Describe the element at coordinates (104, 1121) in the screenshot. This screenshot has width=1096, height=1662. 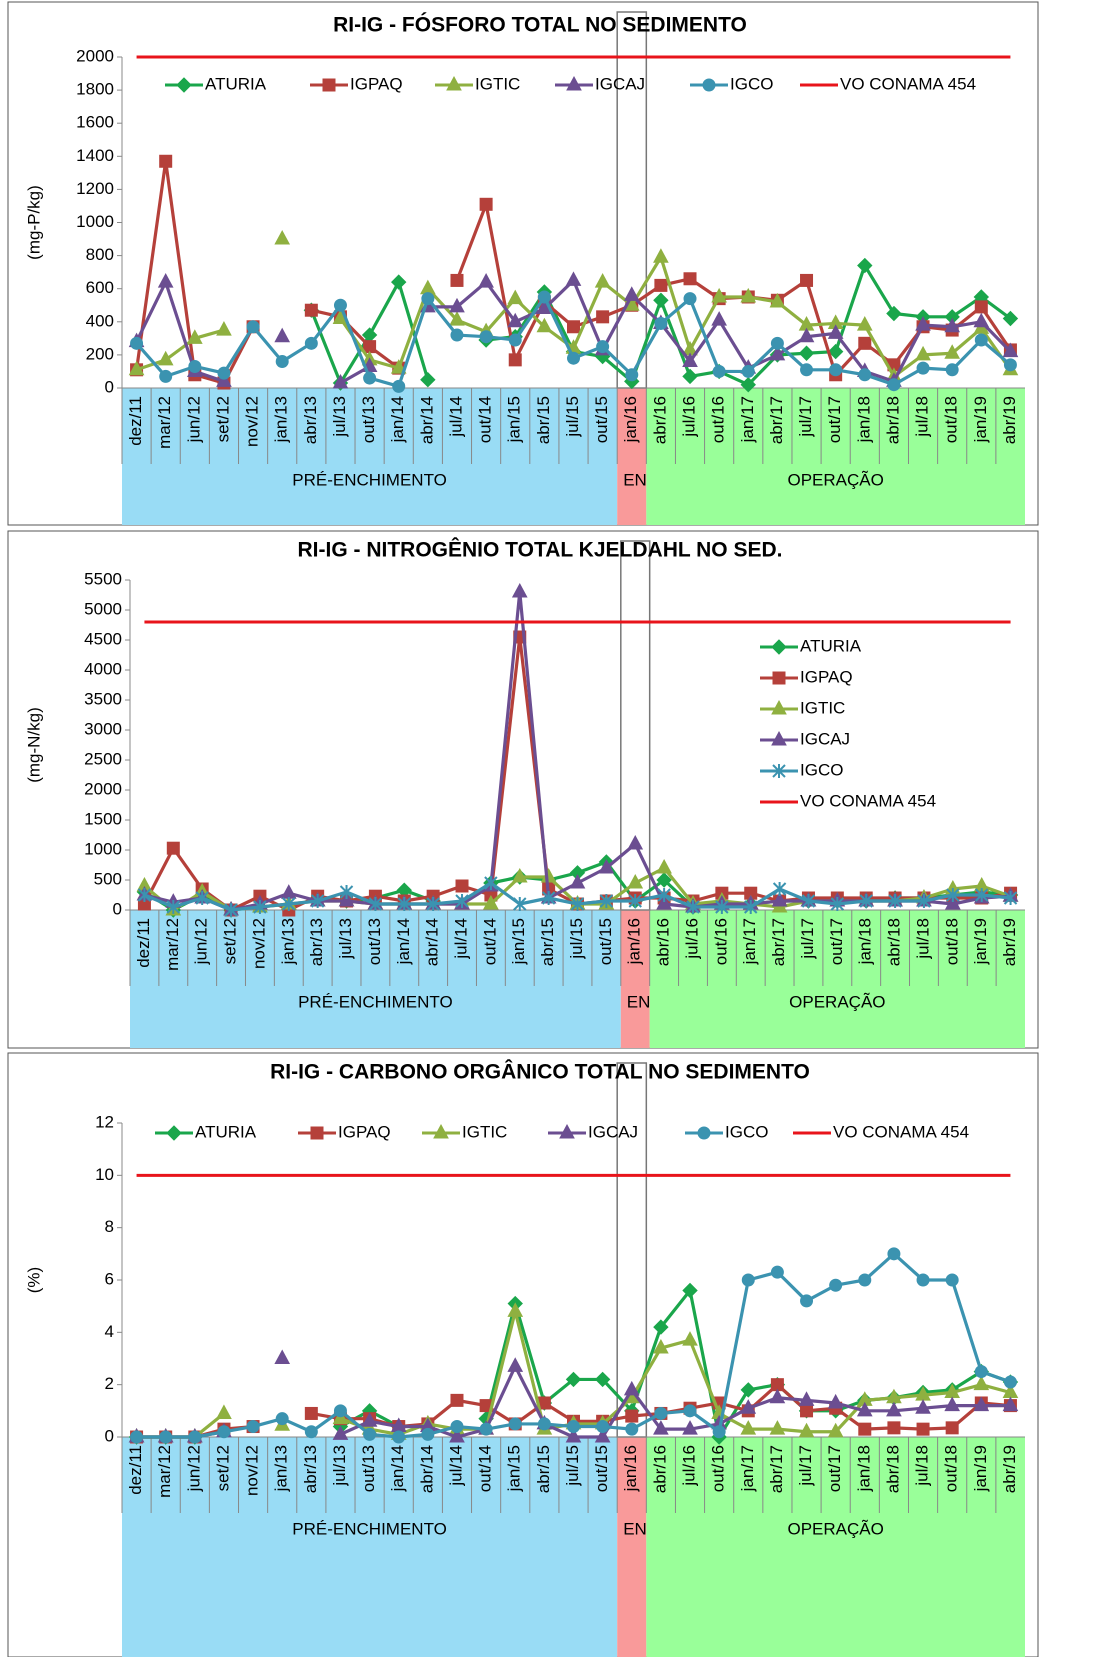
I see `y-tick-label: 12` at that location.